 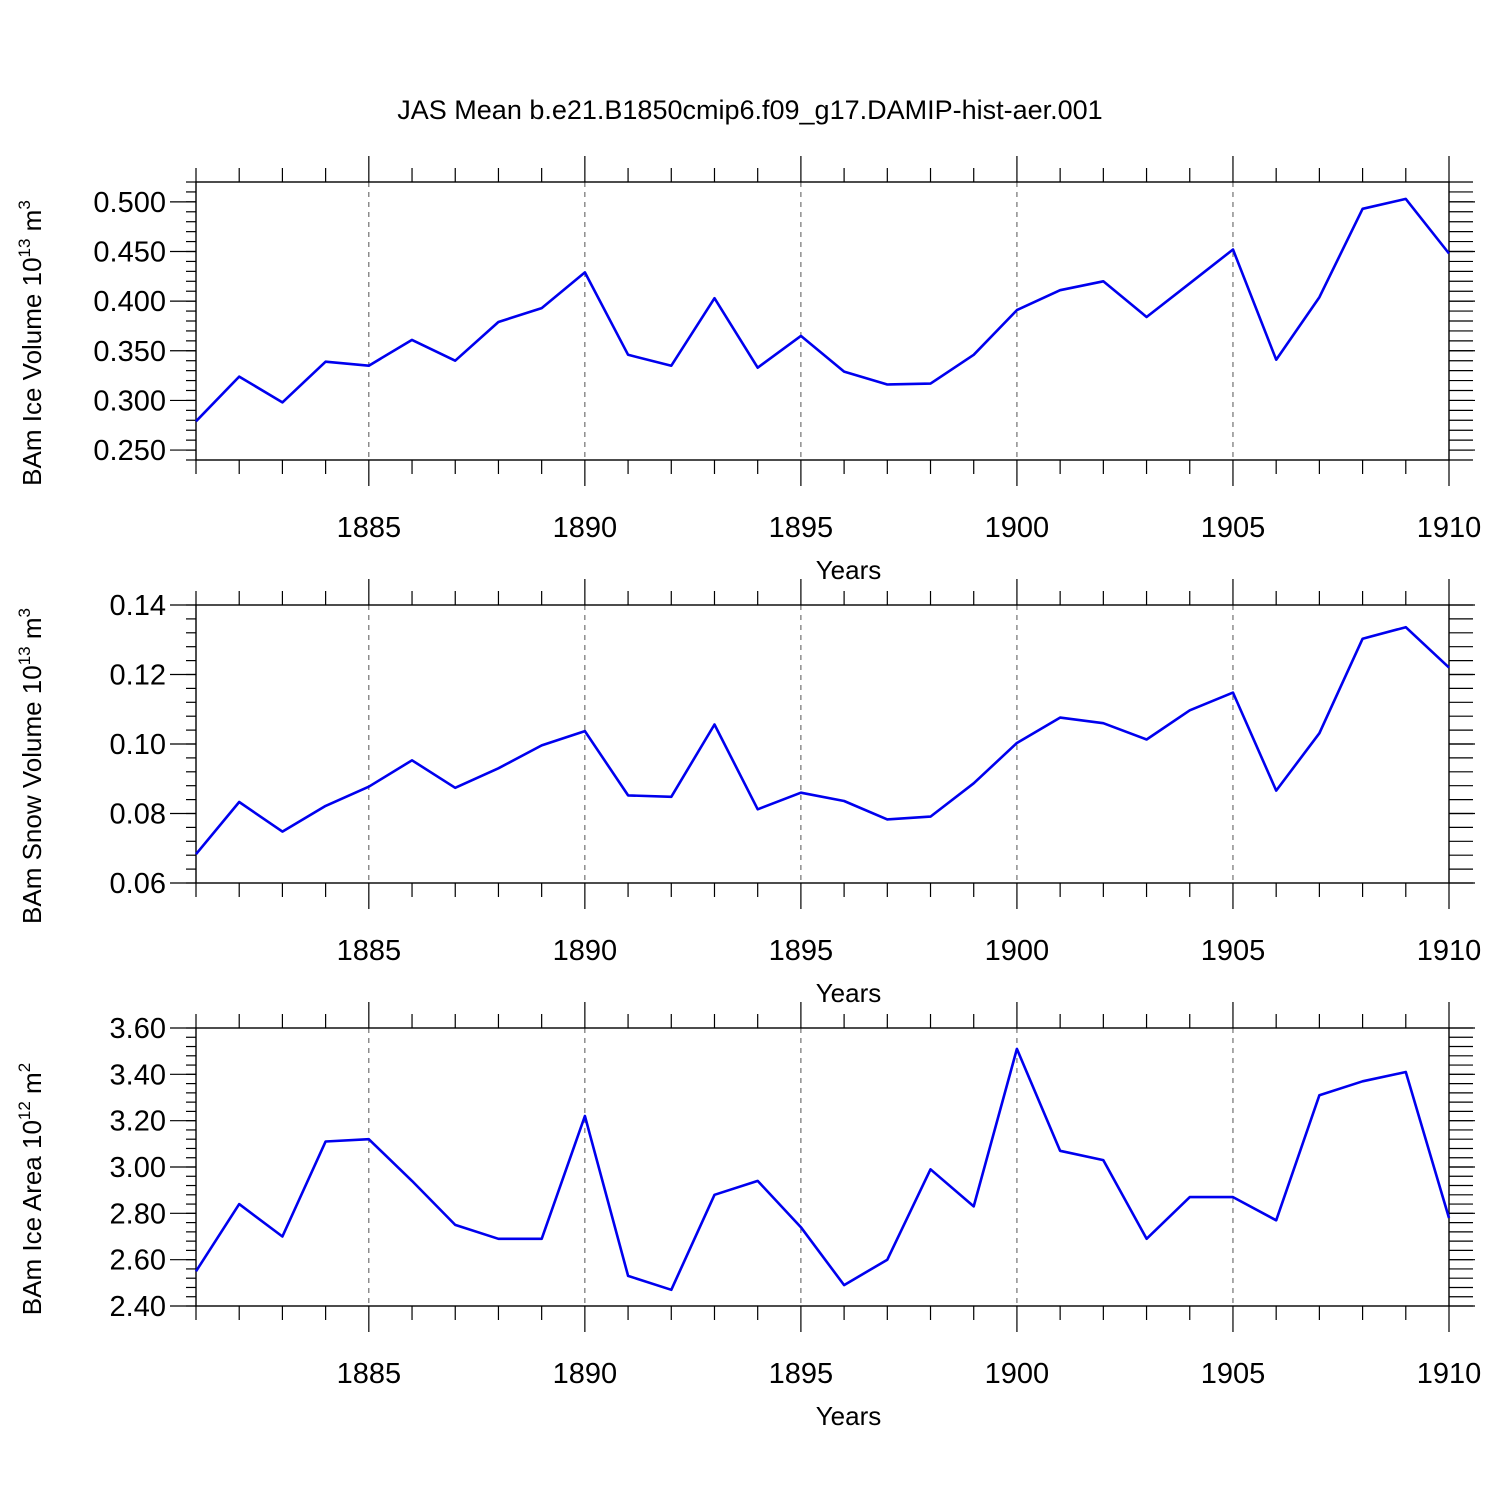 What do you see at coordinates (138, 676) in the screenshot?
I see `y-tick-label: 0.12` at bounding box center [138, 676].